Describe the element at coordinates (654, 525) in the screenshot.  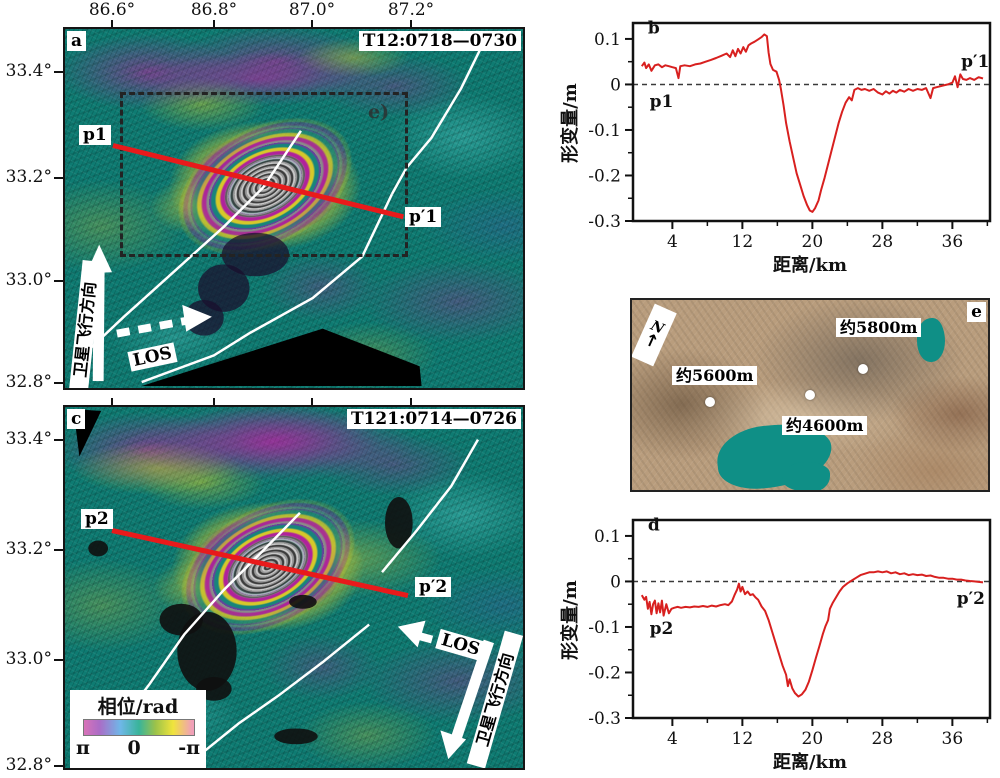
I see `chart-annotation: d` at that location.